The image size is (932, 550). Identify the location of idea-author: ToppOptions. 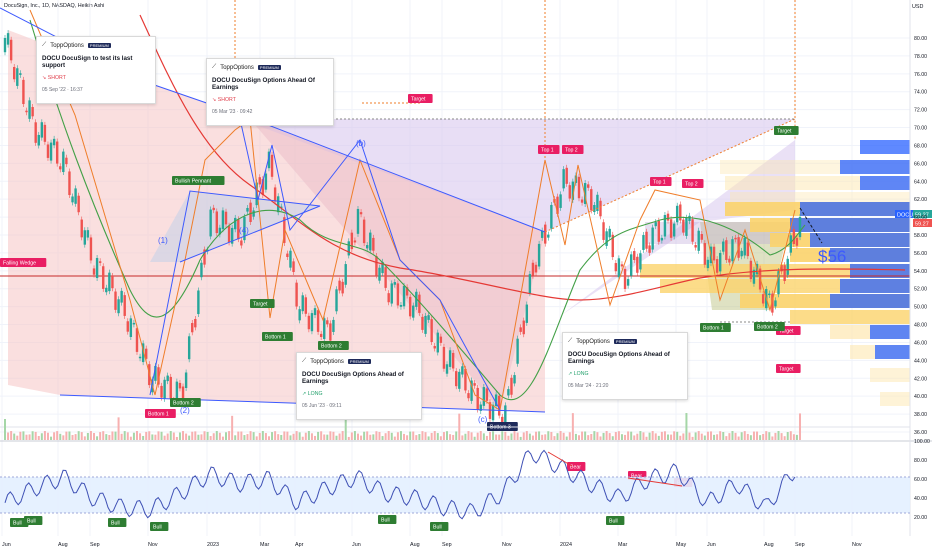
(67, 45).